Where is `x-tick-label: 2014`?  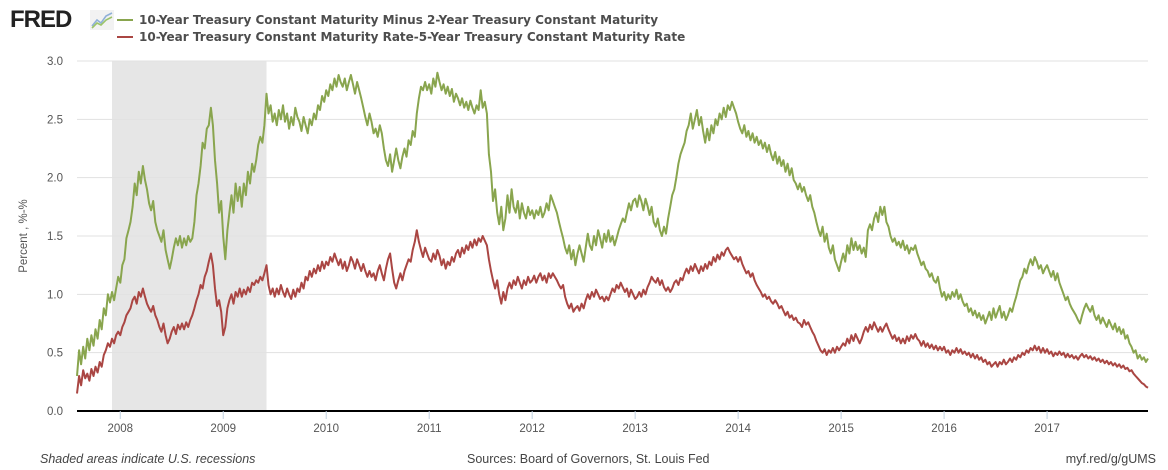 x-tick-label: 2014 is located at coordinates (738, 429).